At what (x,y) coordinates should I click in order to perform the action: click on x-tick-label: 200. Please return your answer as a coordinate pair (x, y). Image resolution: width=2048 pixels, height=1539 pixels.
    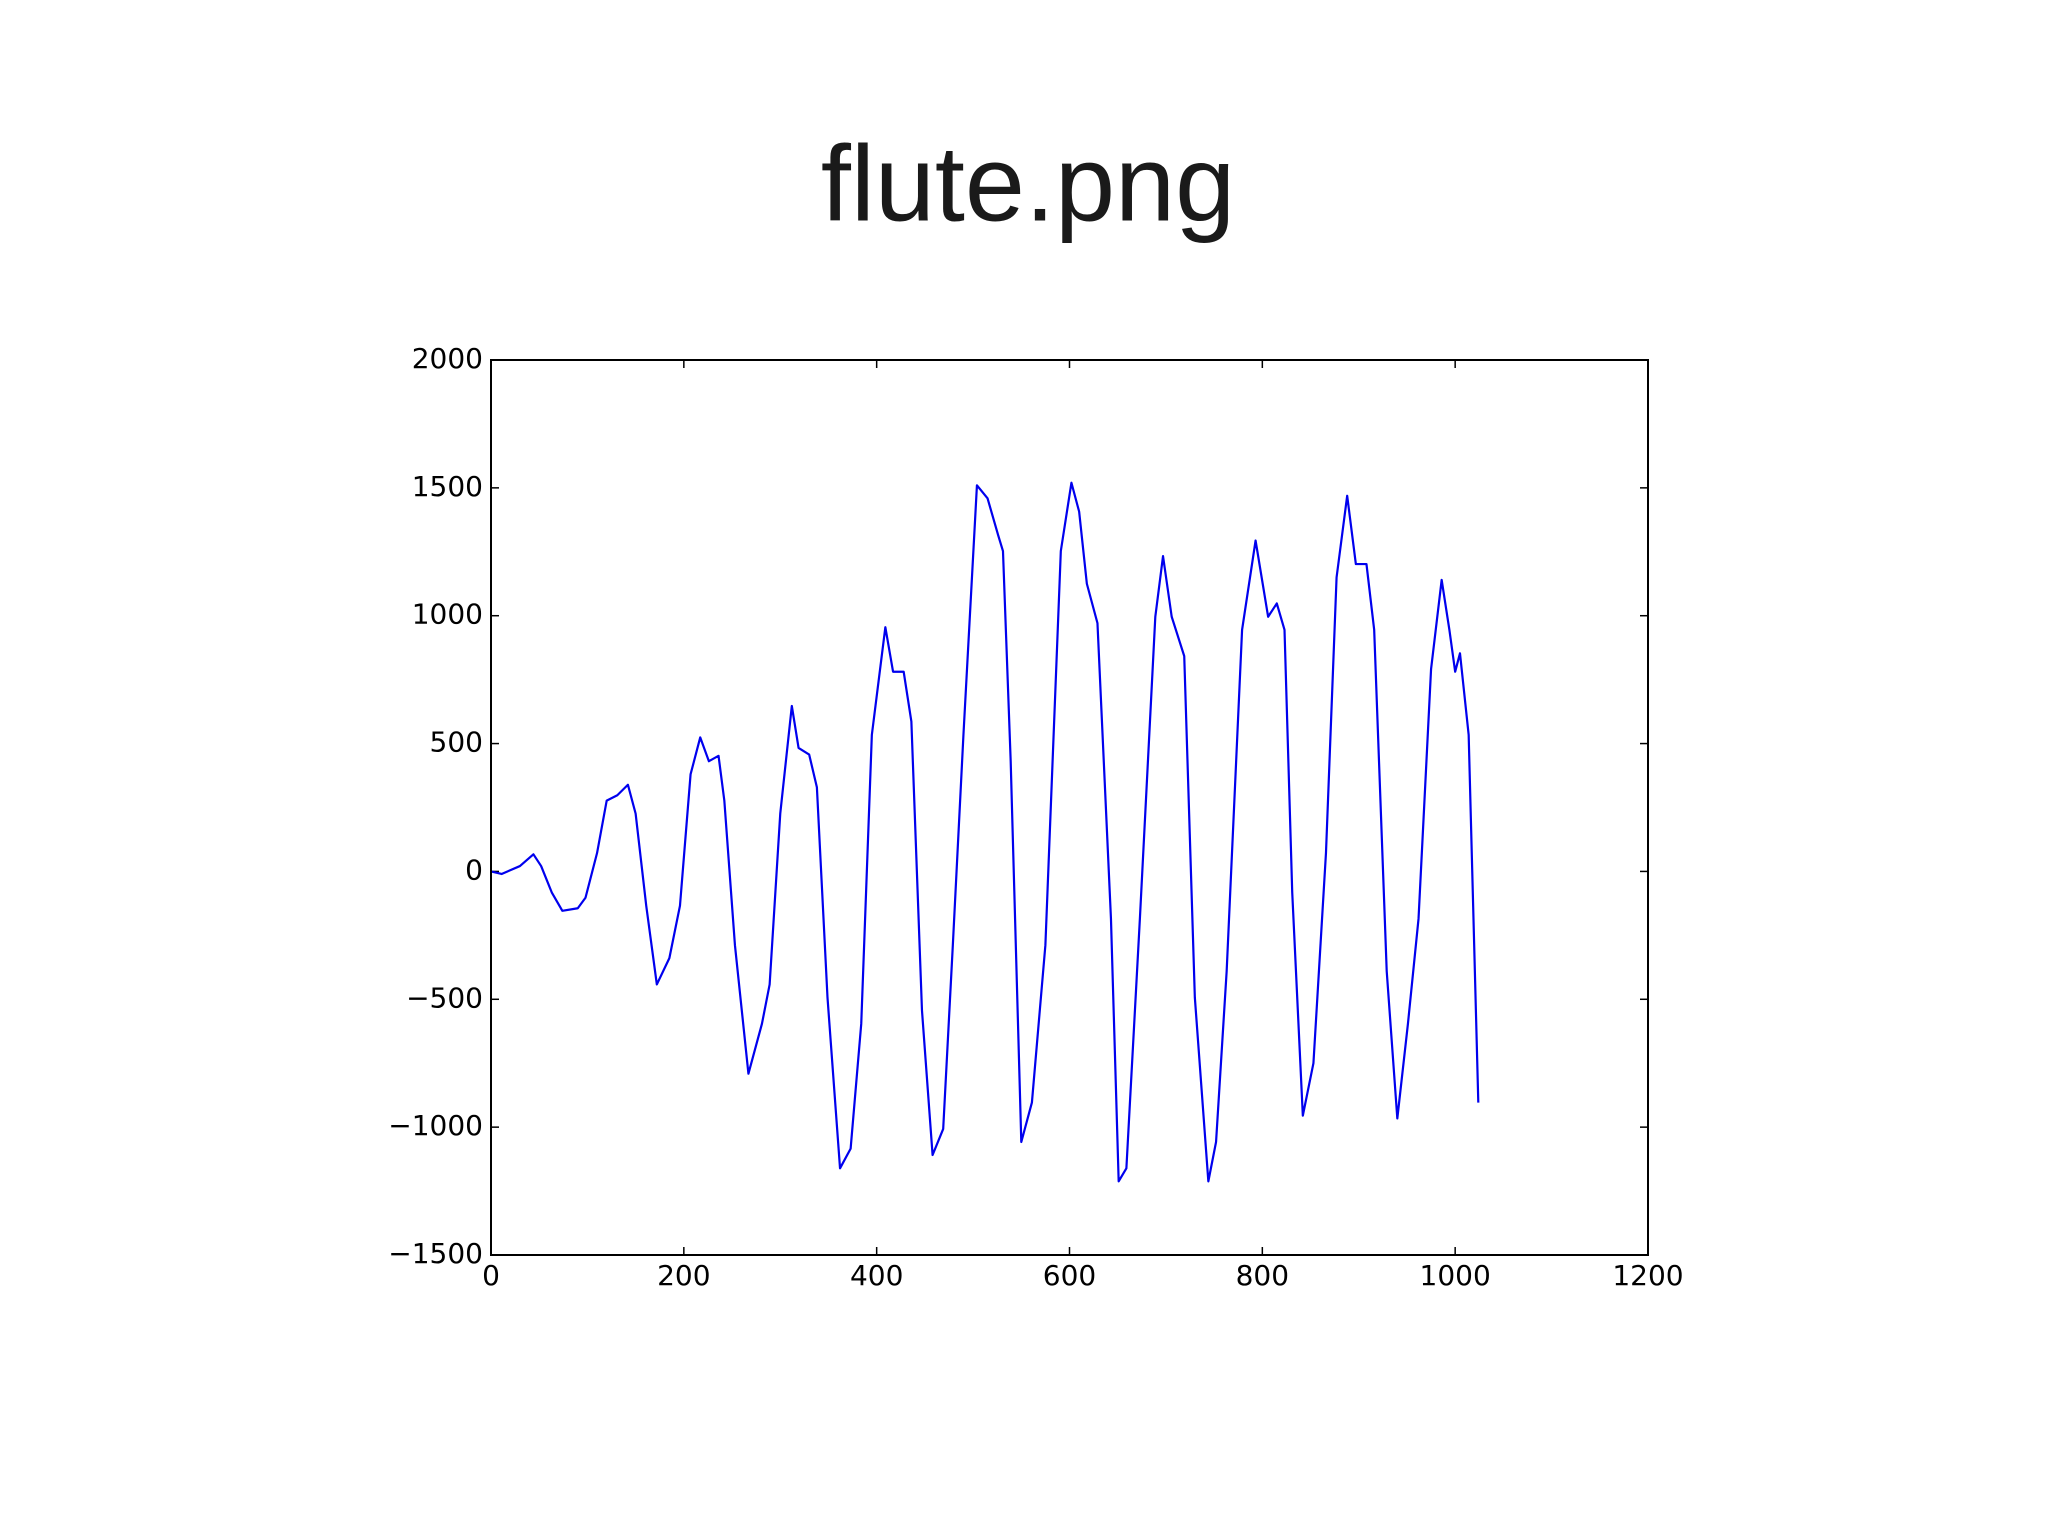
    Looking at the image, I should click on (683, 1275).